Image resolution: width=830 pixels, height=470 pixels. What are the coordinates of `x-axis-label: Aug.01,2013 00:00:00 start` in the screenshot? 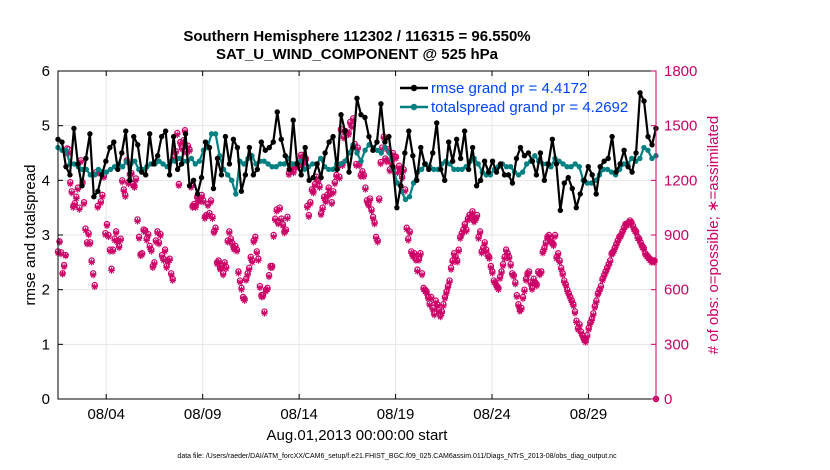 It's located at (358, 435).